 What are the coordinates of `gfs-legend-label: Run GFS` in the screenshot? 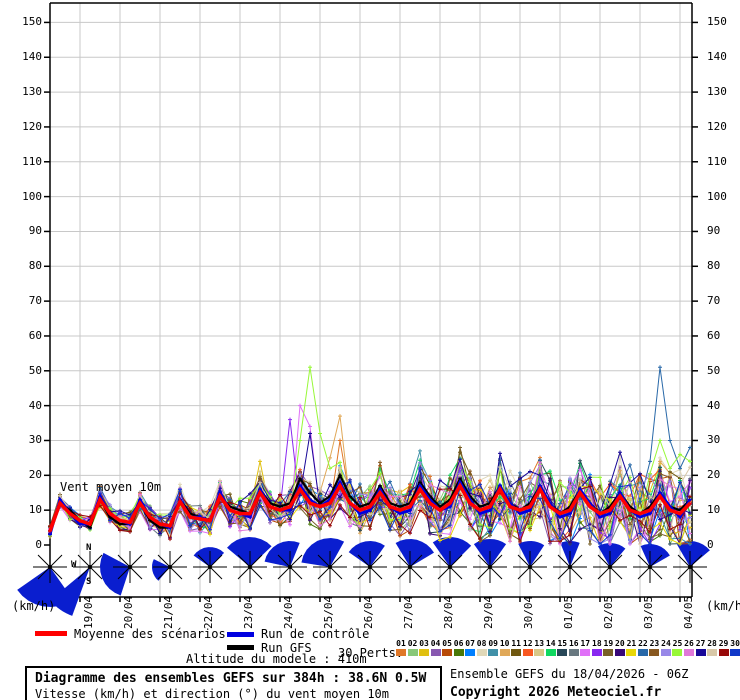 It's located at (286, 648).